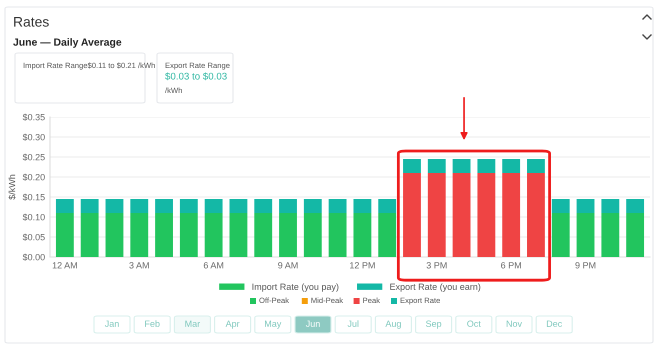 Image resolution: width=670 pixels, height=350 pixels. Describe the element at coordinates (434, 324) in the screenshot. I see `category-label: Sep` at that location.